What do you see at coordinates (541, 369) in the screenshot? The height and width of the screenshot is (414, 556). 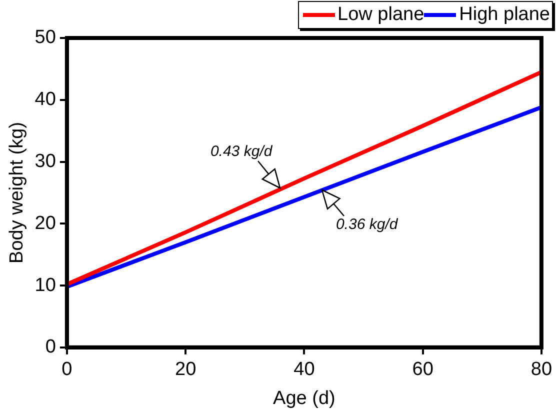 I see `x-tick-label: 80` at bounding box center [541, 369].